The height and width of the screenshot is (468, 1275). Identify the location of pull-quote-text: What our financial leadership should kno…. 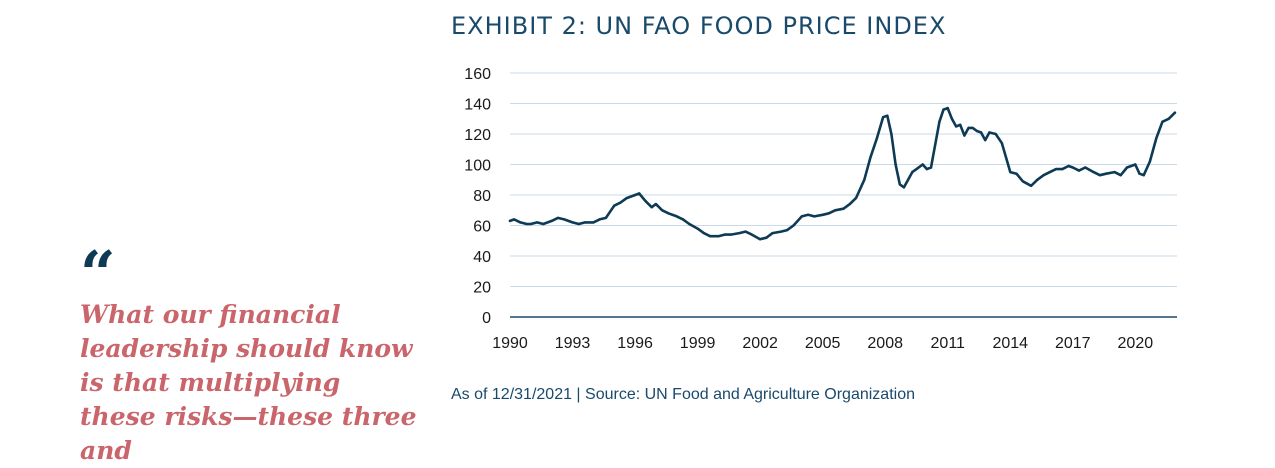
(248, 382).